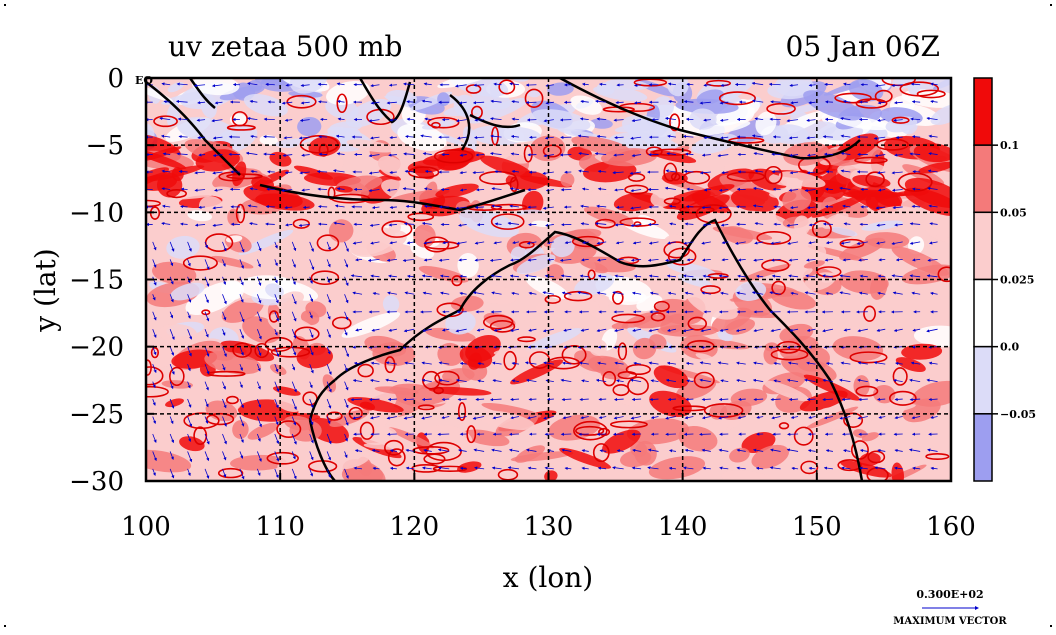 This screenshot has width=1056, height=635. What do you see at coordinates (1018, 414) in the screenshot?
I see `colorbar-label: −0.05` at bounding box center [1018, 414].